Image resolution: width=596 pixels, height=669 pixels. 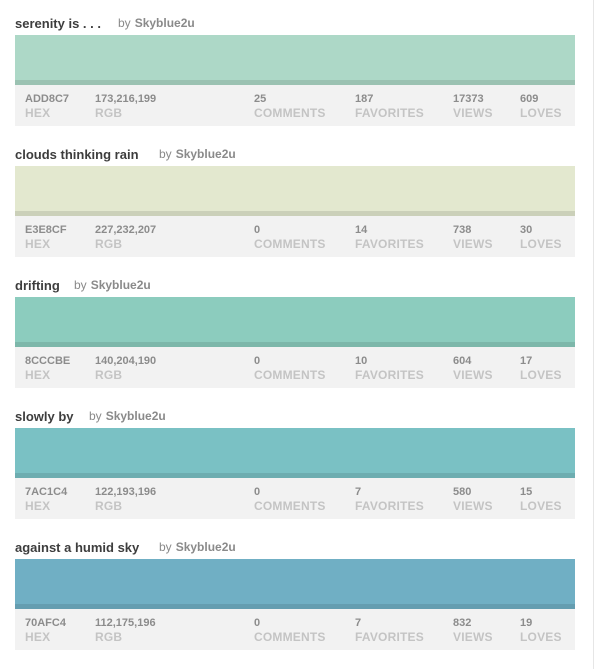 I want to click on rgb-stat: 227,232,207 RGB, so click(x=125, y=237).